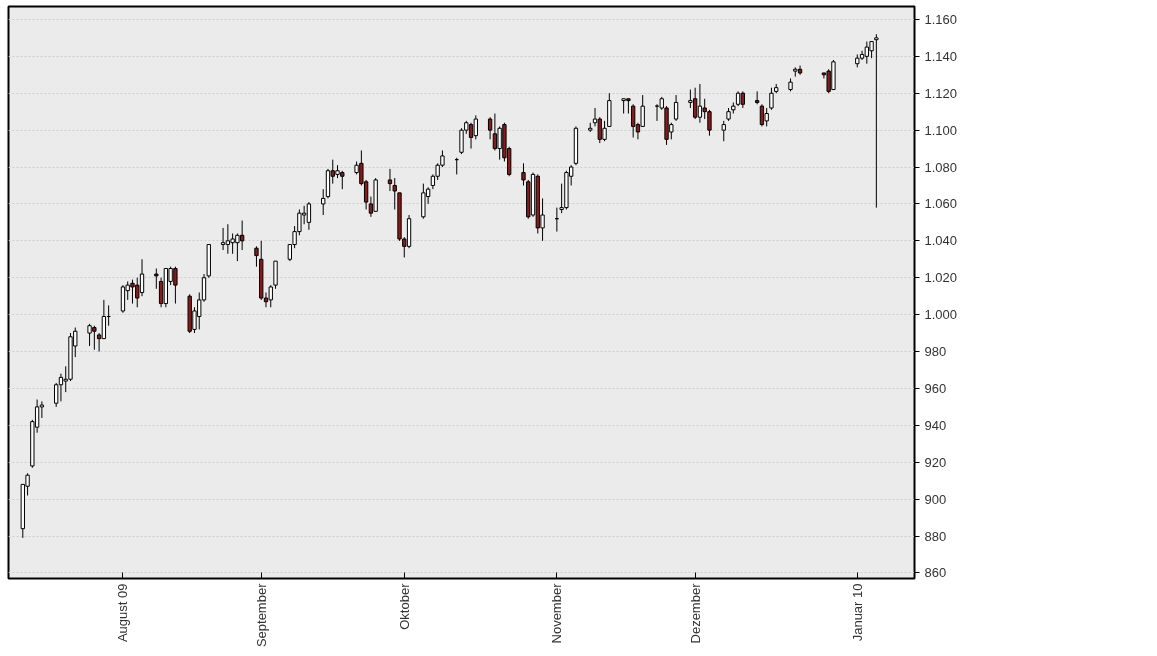  What do you see at coordinates (935, 573) in the screenshot?
I see `y-tick-label: 860` at bounding box center [935, 573].